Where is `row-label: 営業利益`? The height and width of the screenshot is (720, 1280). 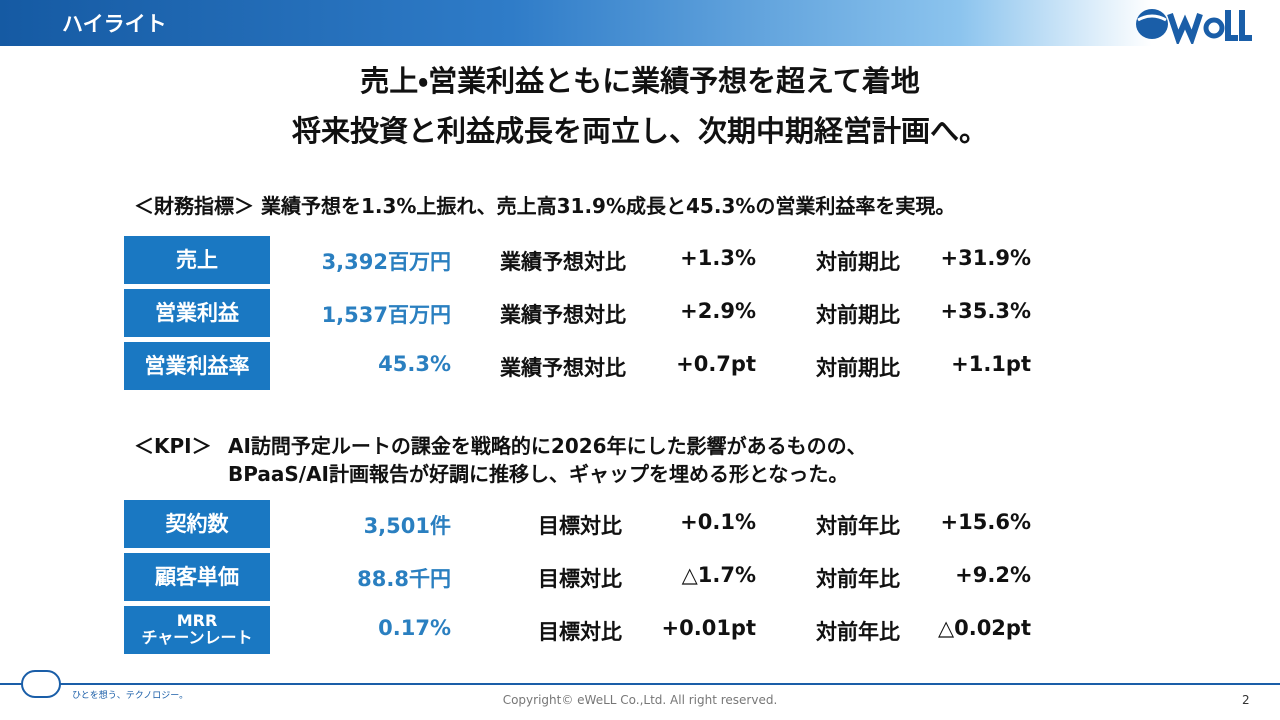
row-label: 営業利益 is located at coordinates (197, 313).